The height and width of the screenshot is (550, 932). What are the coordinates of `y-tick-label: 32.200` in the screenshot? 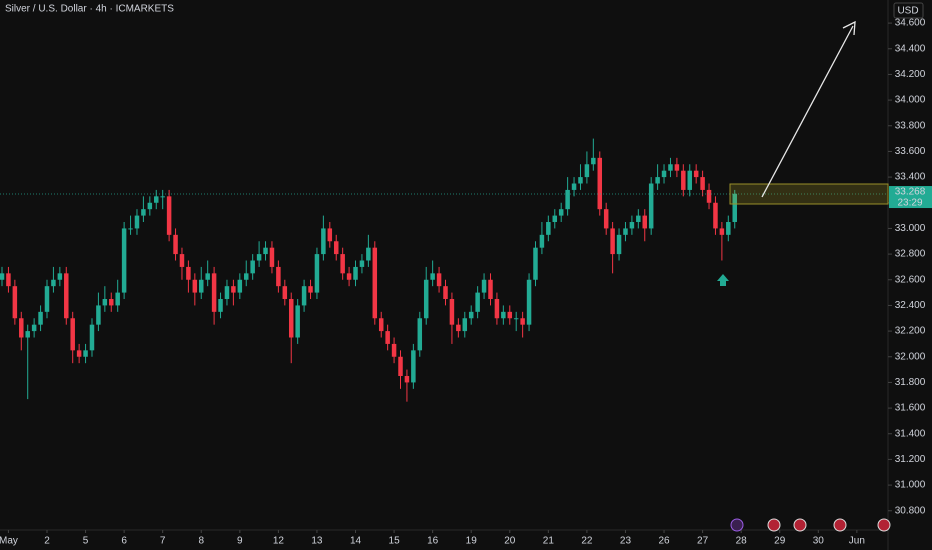 It's located at (910, 331).